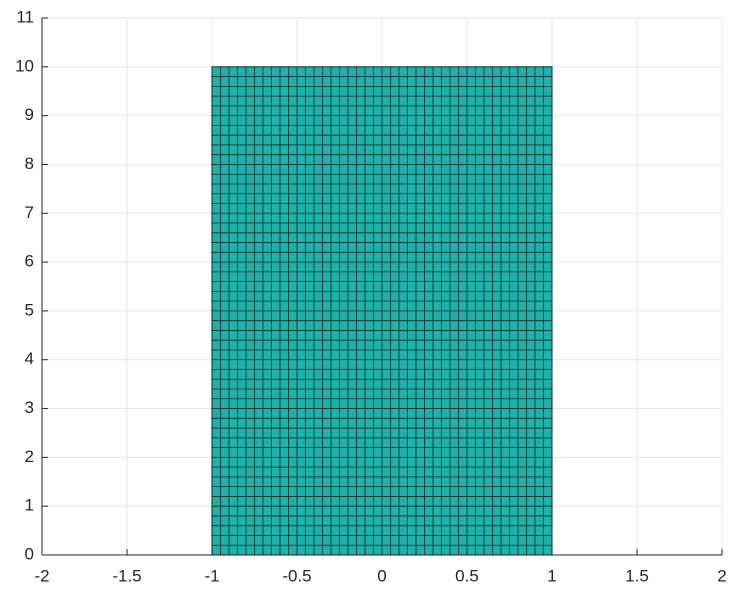  What do you see at coordinates (25, 16) in the screenshot?
I see `y-tick-label: 11` at bounding box center [25, 16].